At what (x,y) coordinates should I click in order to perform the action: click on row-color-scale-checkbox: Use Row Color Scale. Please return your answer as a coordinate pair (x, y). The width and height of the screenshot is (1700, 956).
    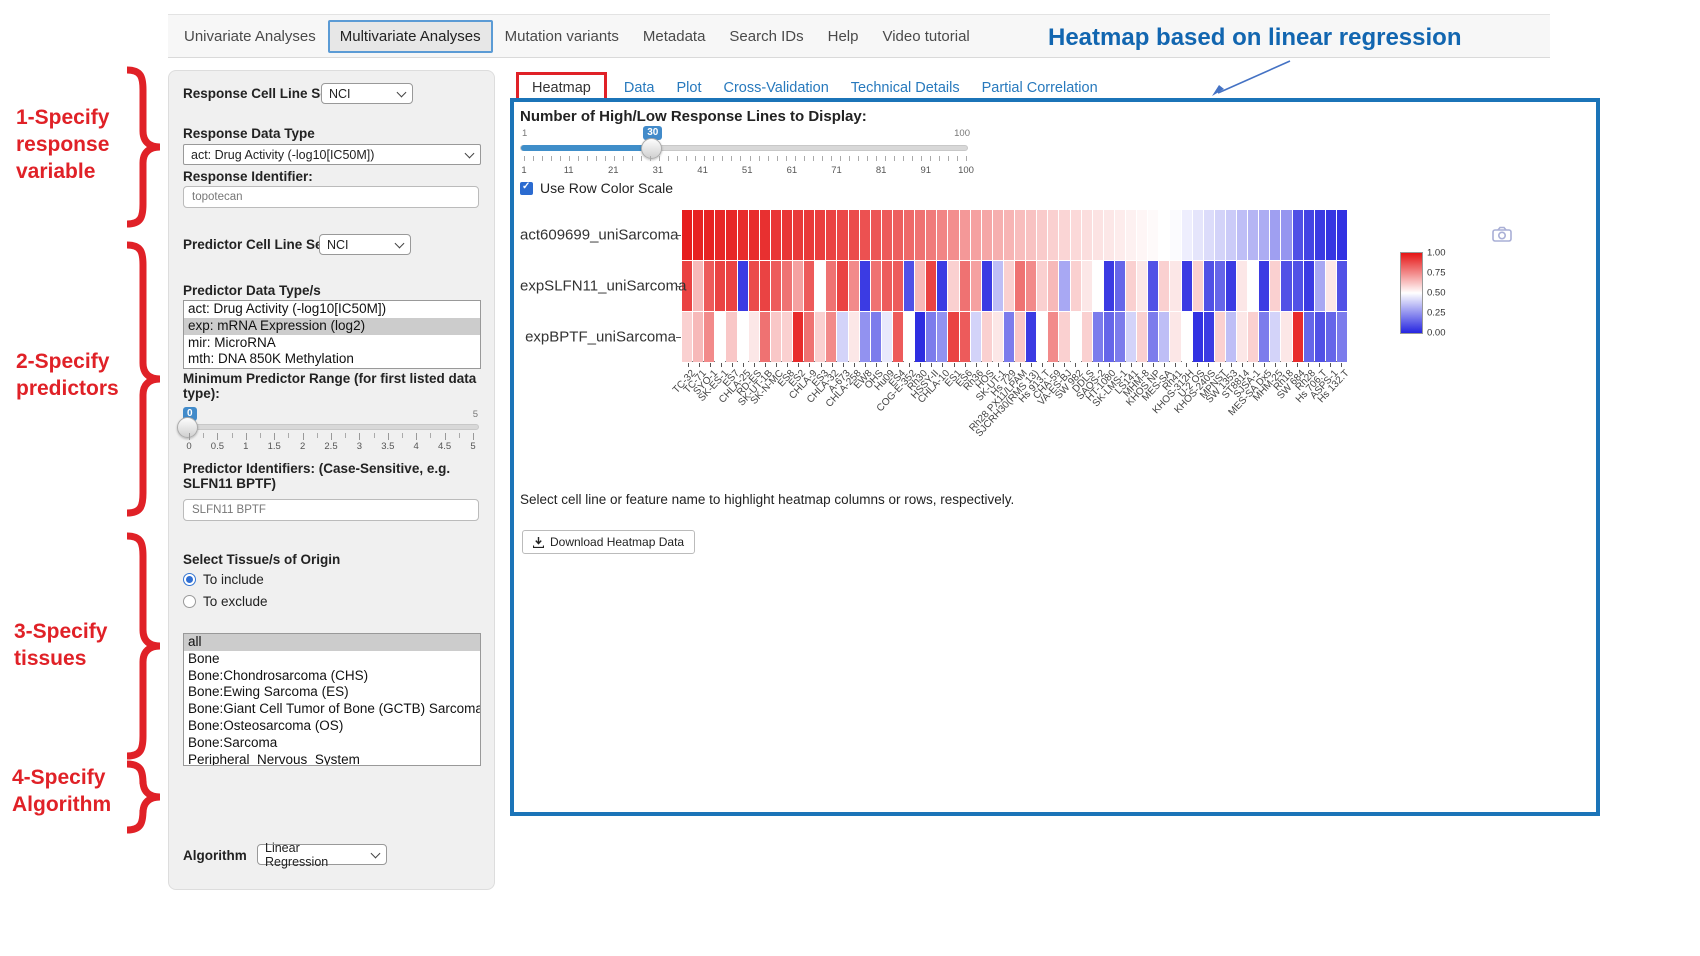
    Looking at the image, I should click on (596, 188).